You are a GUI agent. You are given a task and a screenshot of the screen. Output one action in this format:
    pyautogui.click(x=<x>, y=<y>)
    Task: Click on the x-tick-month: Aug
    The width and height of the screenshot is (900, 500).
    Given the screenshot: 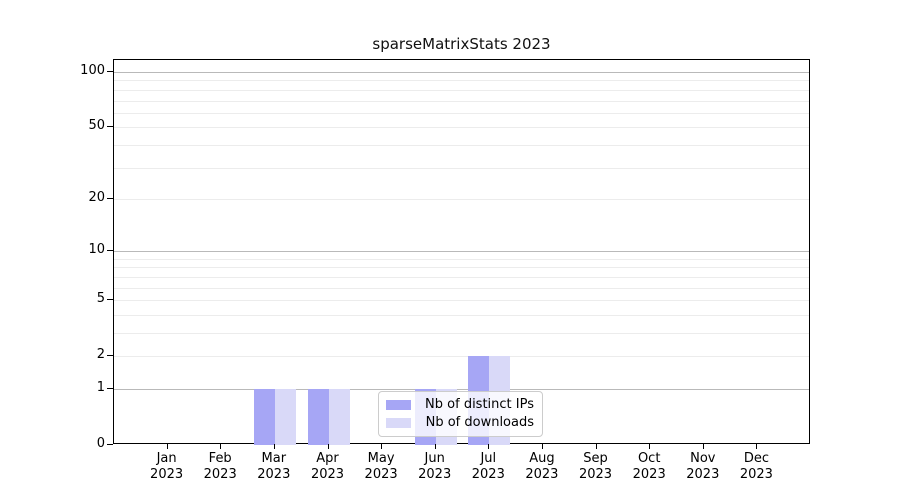 What is the action you would take?
    pyautogui.click(x=542, y=458)
    